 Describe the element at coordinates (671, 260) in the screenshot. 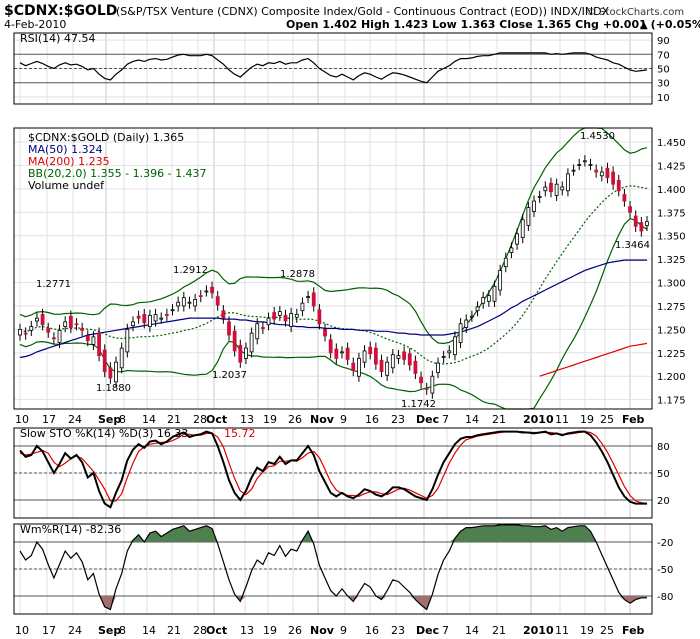

I see `main-y-tick-label: 1.325` at that location.